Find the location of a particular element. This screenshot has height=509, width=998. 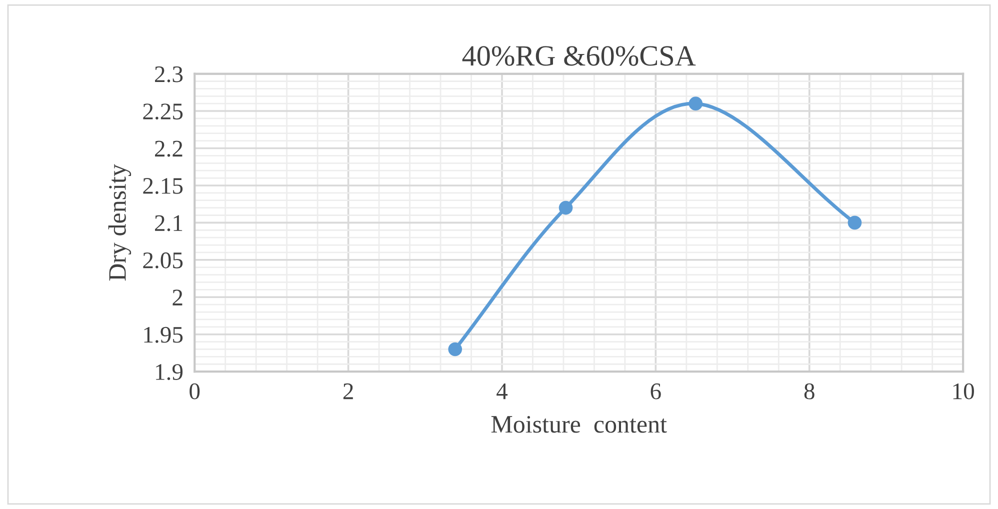

x-tick-label: 0 is located at coordinates (195, 391).